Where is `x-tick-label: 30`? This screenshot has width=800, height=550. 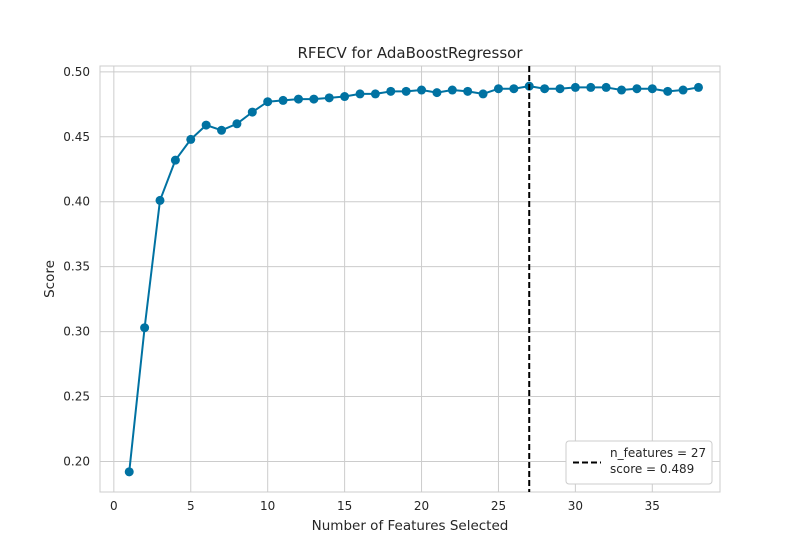 x-tick-label: 30 is located at coordinates (575, 506).